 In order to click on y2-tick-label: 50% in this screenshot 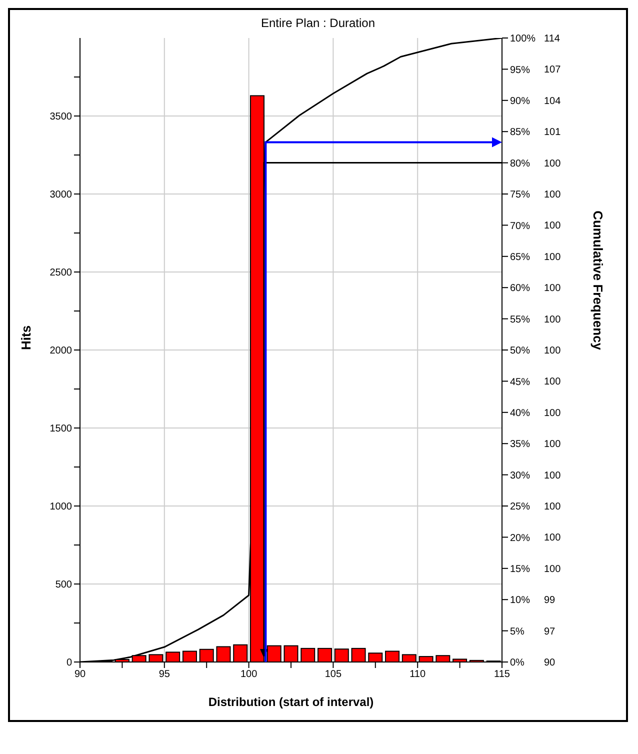, I will do `click(520, 351)`.